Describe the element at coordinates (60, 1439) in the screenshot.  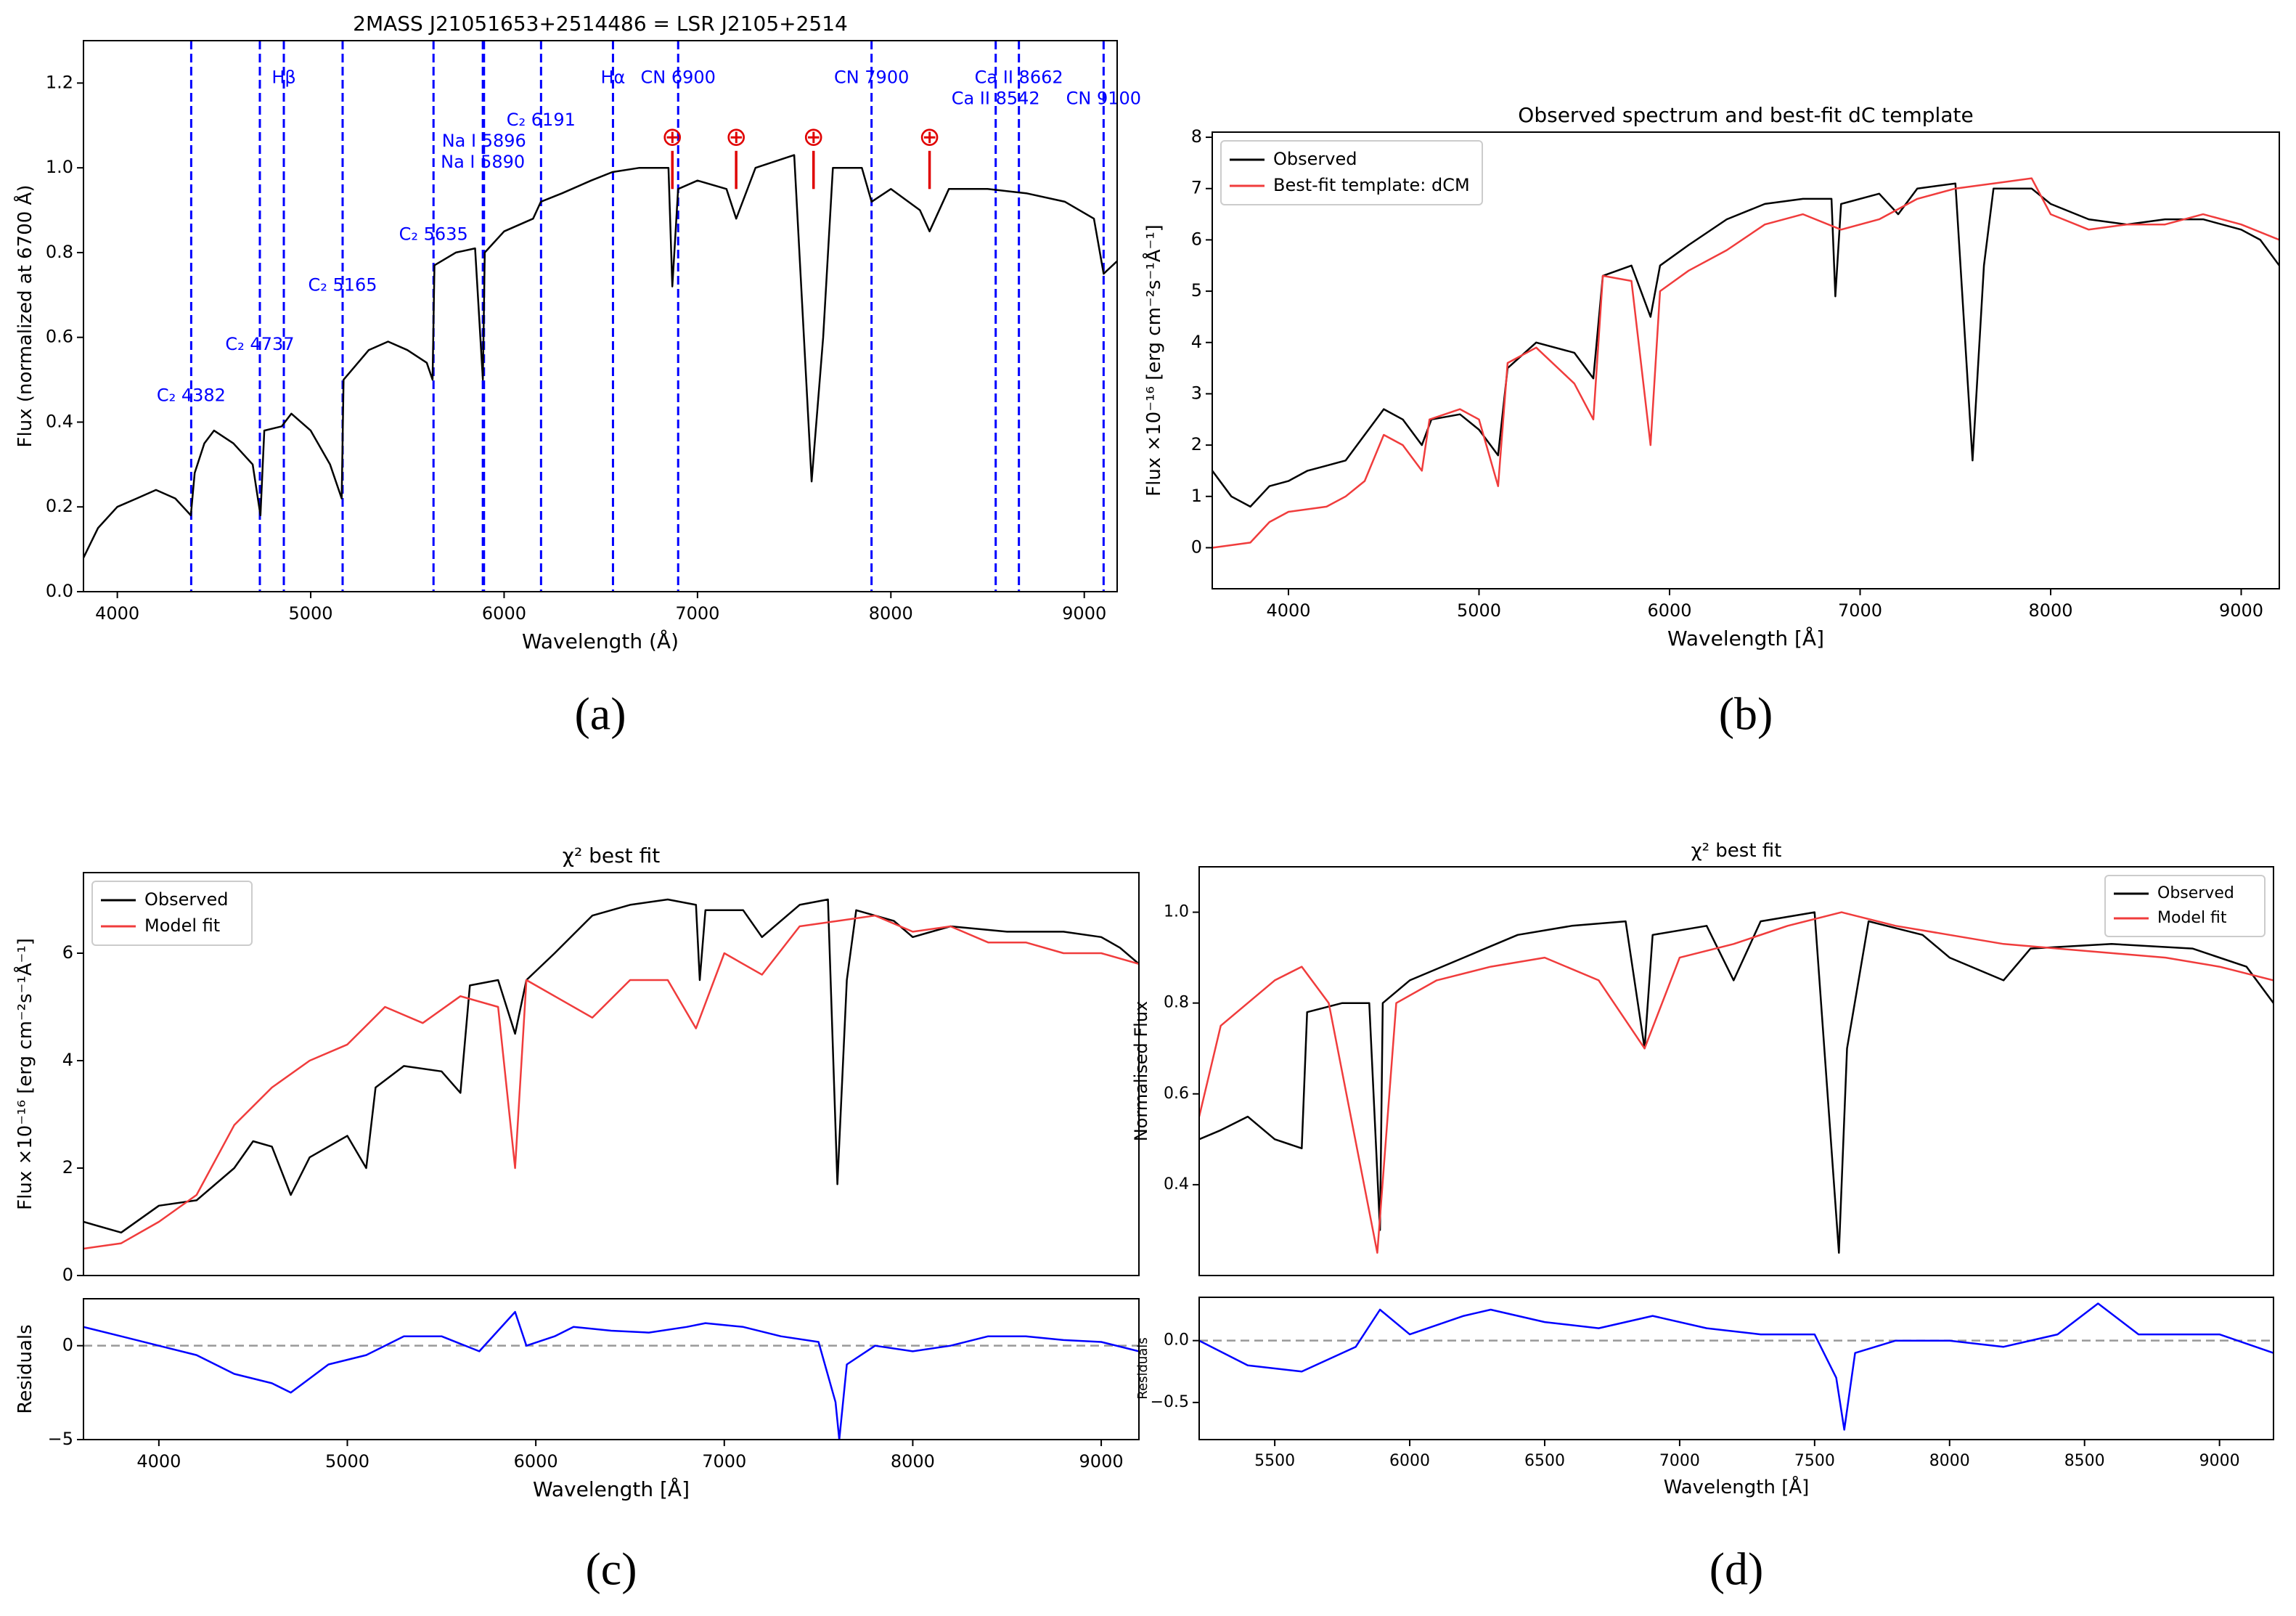
I see `y-tick-label: −5` at that location.